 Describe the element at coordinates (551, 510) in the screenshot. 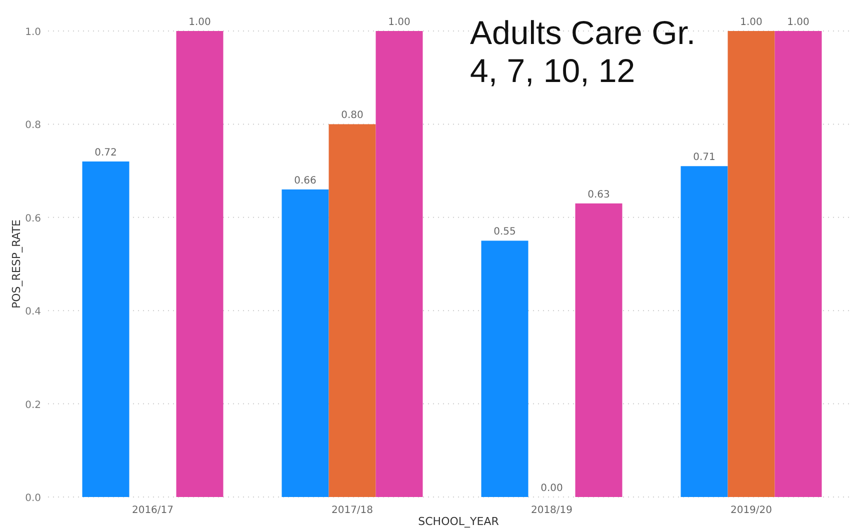

I see `x-tick-label: 2018/19` at that location.